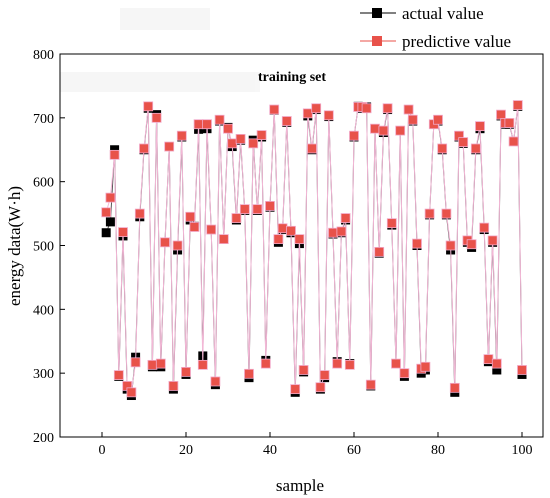 The width and height of the screenshot is (550, 498). I want to click on x-tick-label: 40, so click(270, 450).